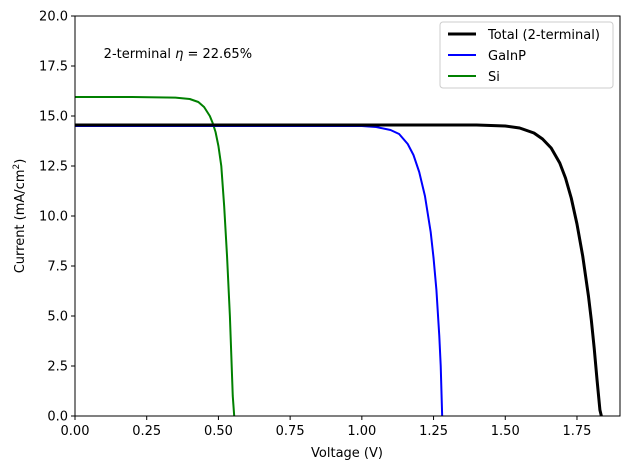 The height and width of the screenshot is (470, 630). I want to click on y-tick-label: 7.5, so click(57, 267).